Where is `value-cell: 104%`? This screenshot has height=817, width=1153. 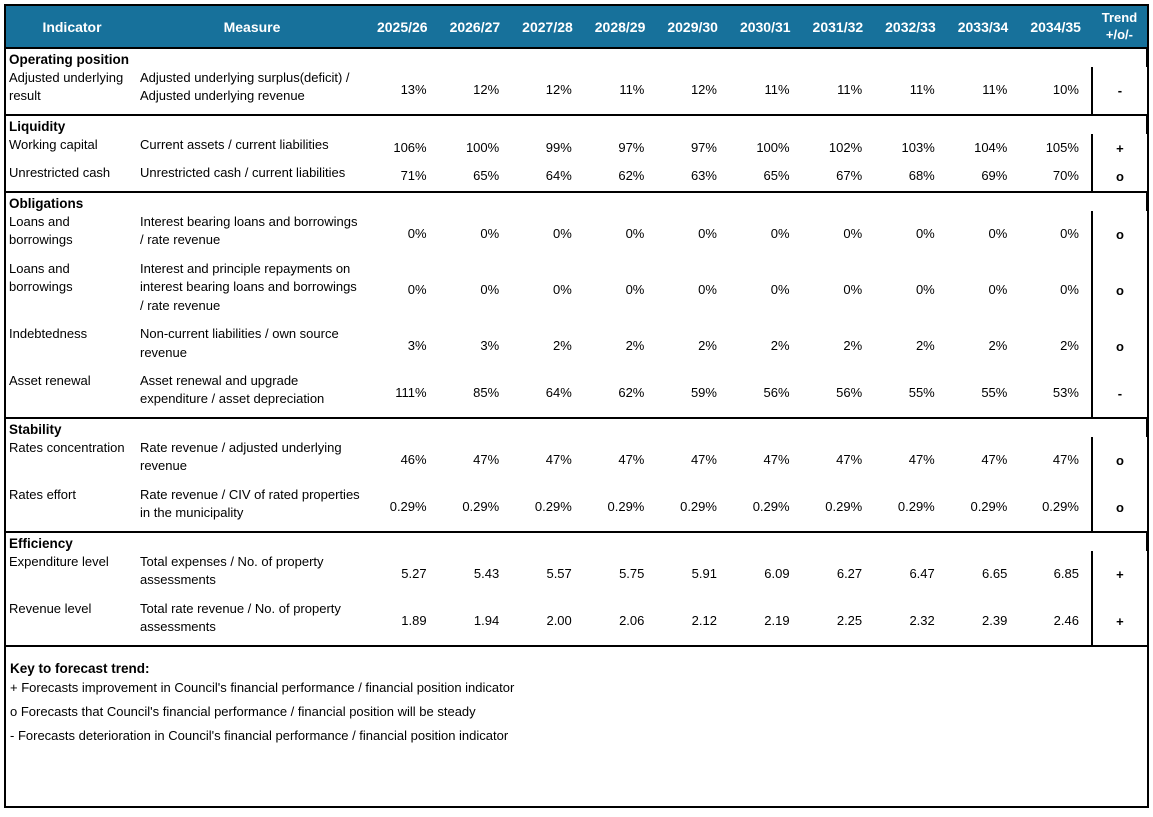 value-cell: 104% is located at coordinates (991, 147).